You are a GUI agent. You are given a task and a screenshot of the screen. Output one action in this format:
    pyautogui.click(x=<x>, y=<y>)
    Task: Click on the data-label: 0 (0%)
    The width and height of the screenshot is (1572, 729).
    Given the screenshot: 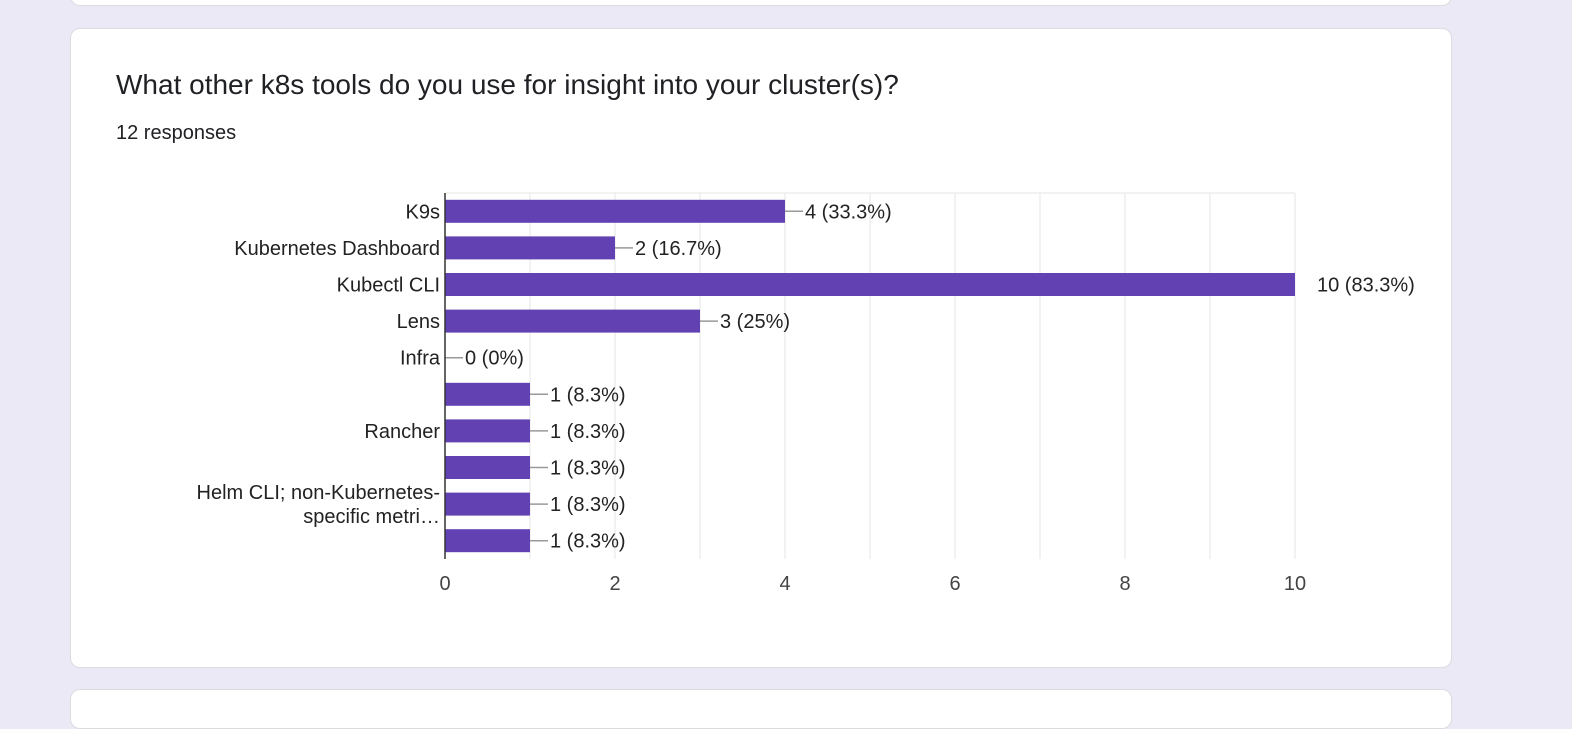 What is the action you would take?
    pyautogui.click(x=494, y=359)
    